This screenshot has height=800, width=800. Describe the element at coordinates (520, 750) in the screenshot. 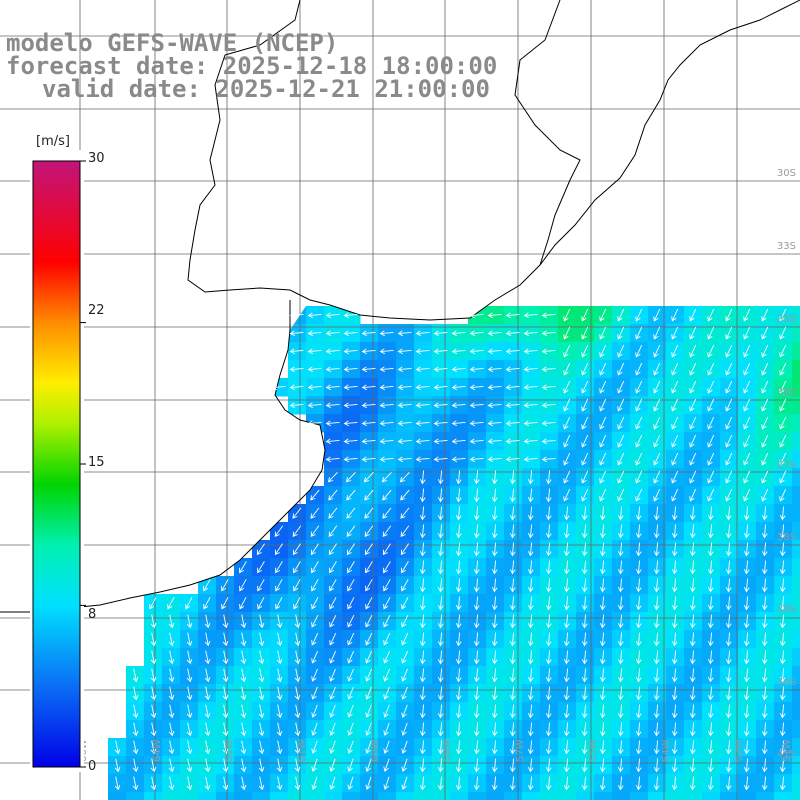

I see `longitude-label: 57W` at that location.